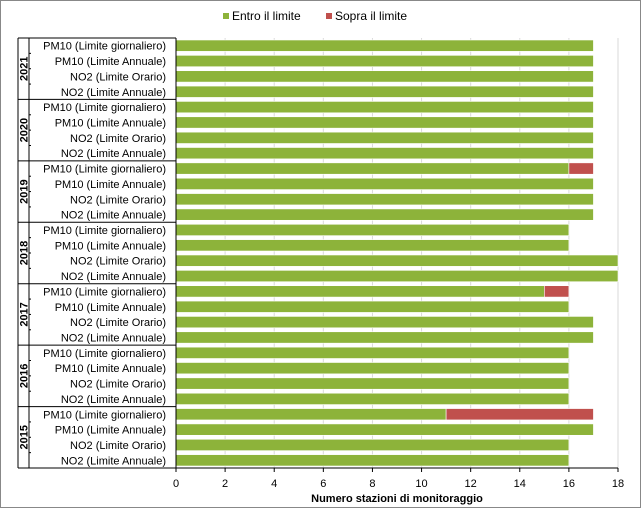 This screenshot has height=509, width=642. I want to click on year-label: 2016, so click(25, 376).